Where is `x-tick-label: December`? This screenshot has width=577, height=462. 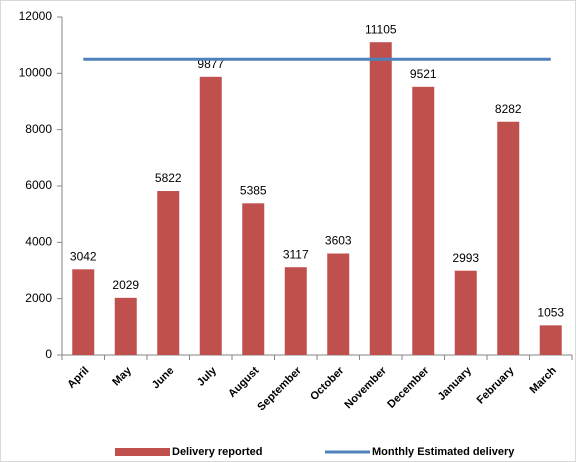
x-tick-label: December is located at coordinates (408, 387).